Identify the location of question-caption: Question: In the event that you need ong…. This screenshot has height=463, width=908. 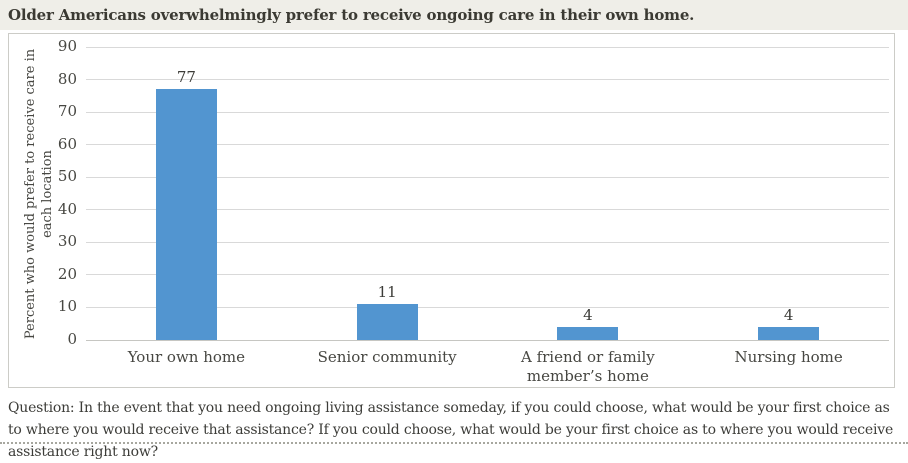
(451, 430).